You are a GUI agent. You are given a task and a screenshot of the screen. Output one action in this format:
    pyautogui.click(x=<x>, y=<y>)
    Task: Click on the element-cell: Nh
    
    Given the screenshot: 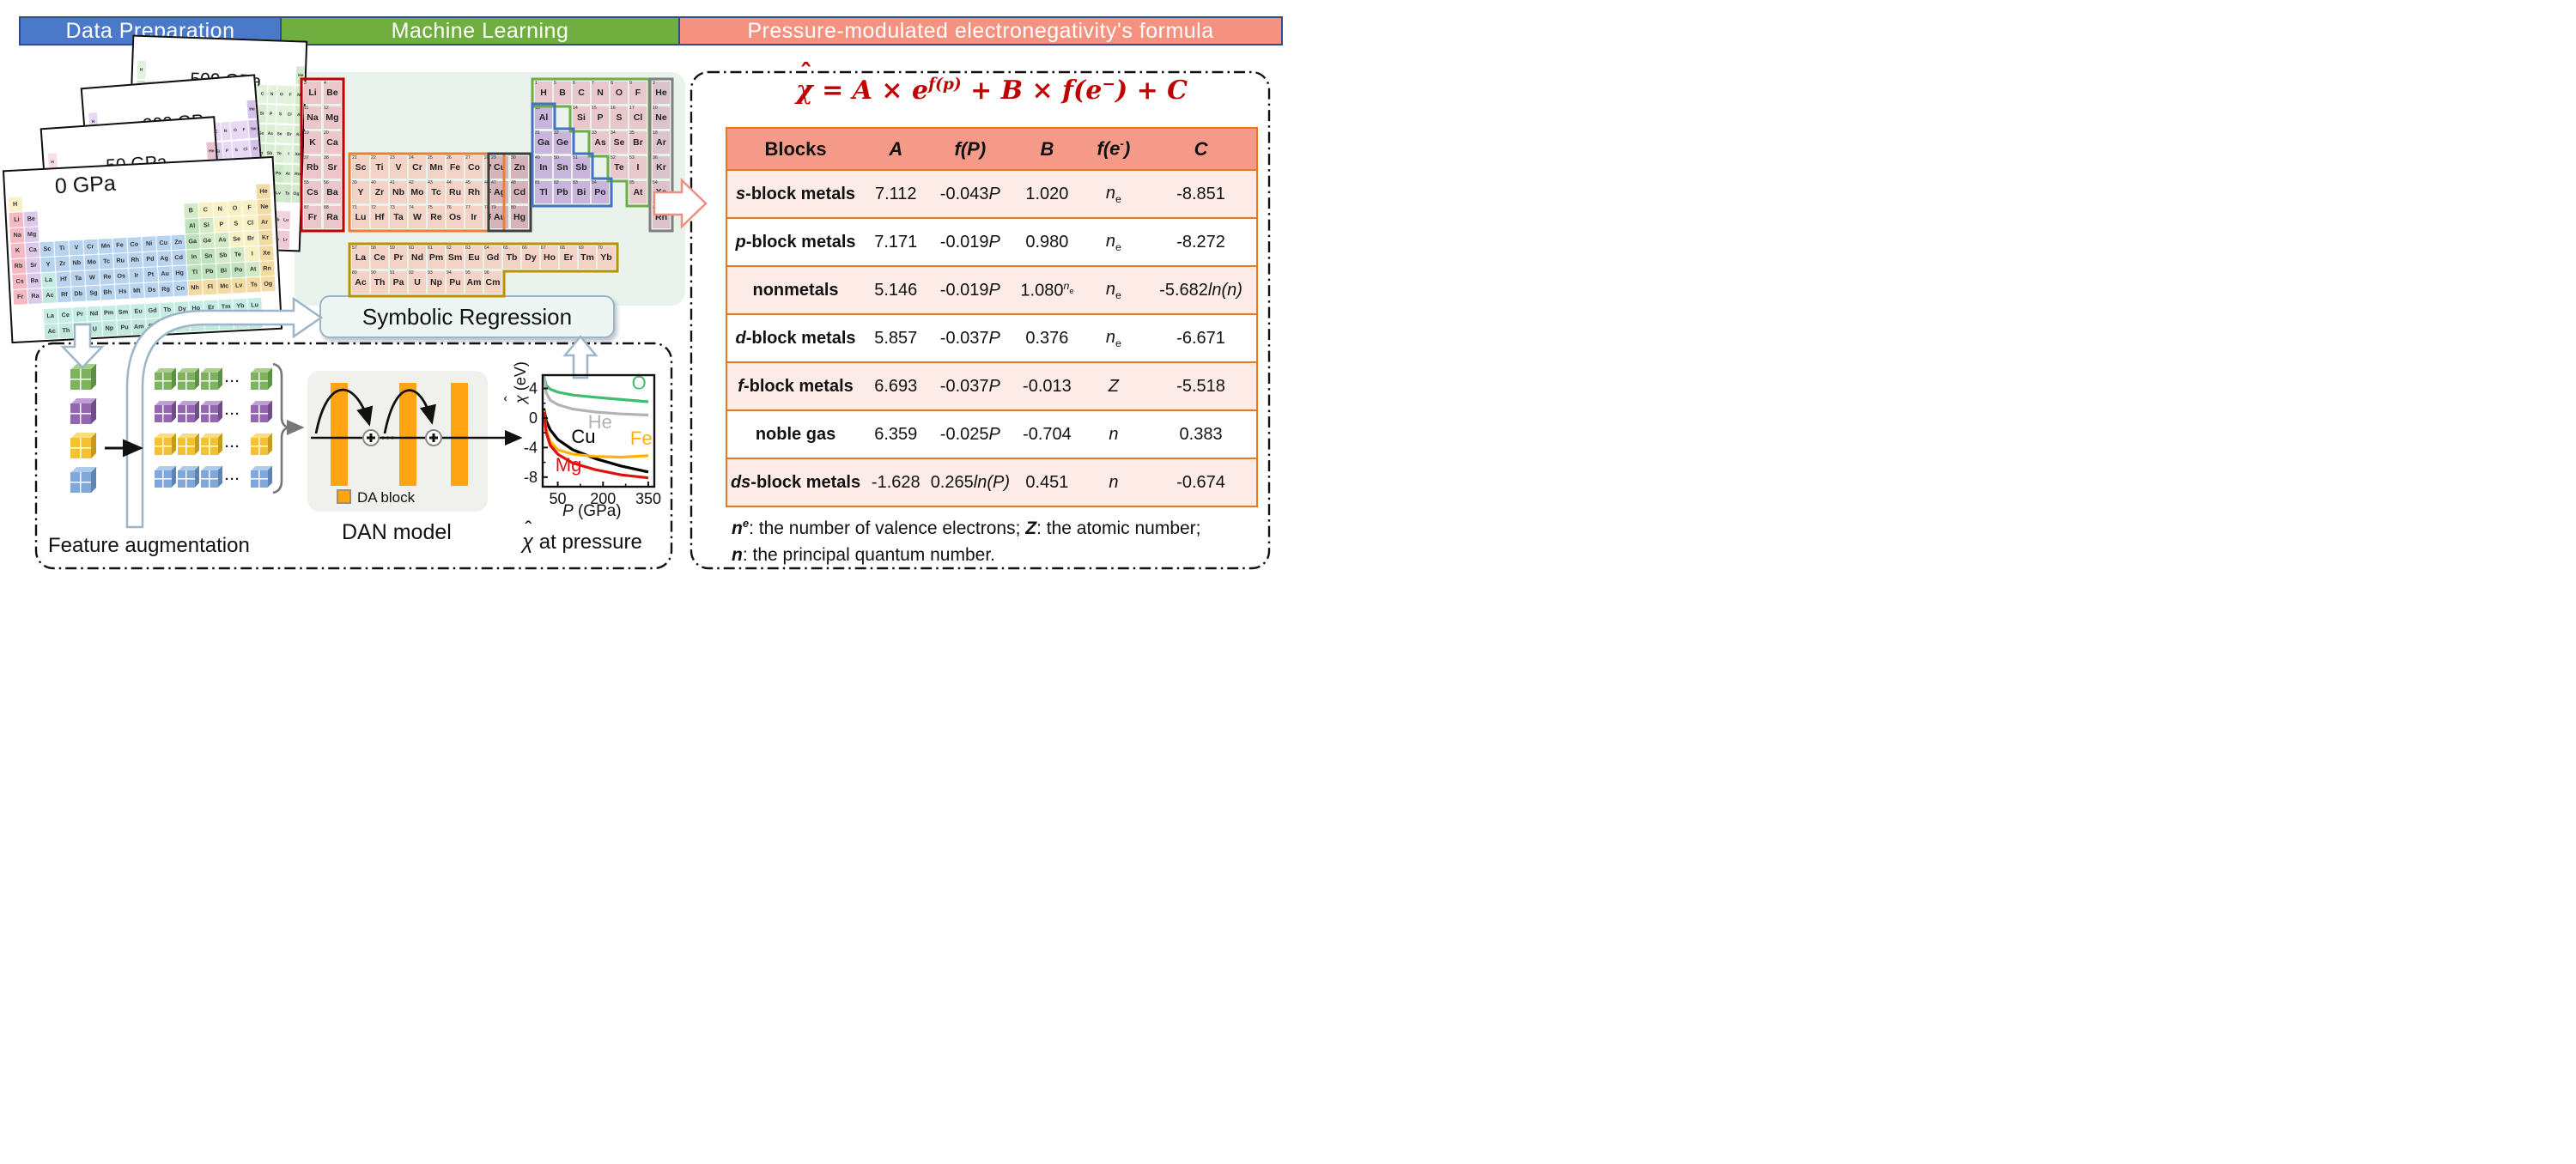 What is the action you would take?
    pyautogui.click(x=195, y=287)
    